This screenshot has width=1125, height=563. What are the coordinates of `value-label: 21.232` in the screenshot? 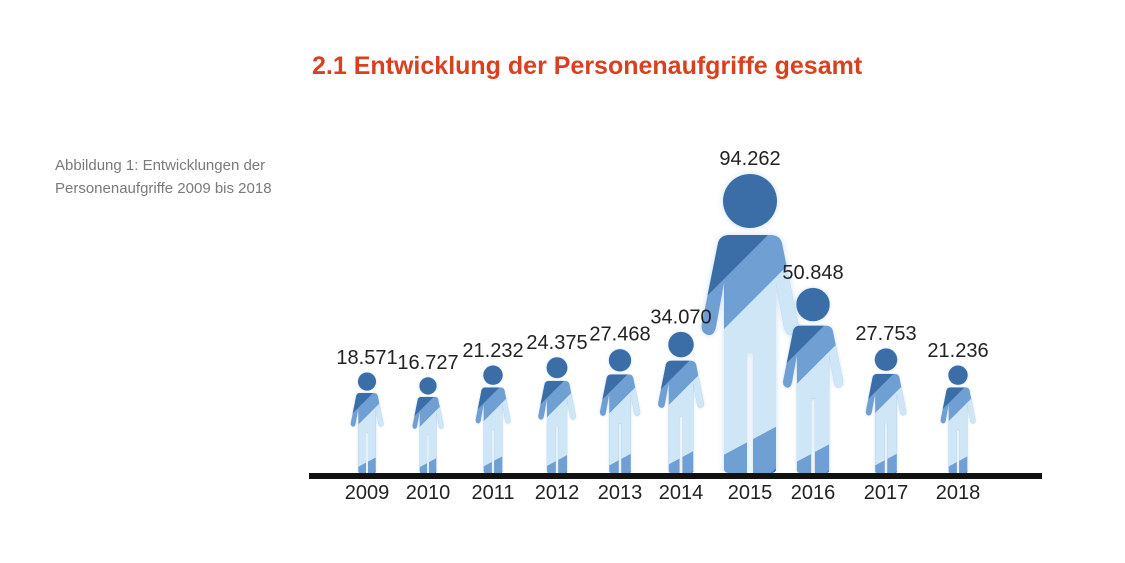 It's located at (492, 351).